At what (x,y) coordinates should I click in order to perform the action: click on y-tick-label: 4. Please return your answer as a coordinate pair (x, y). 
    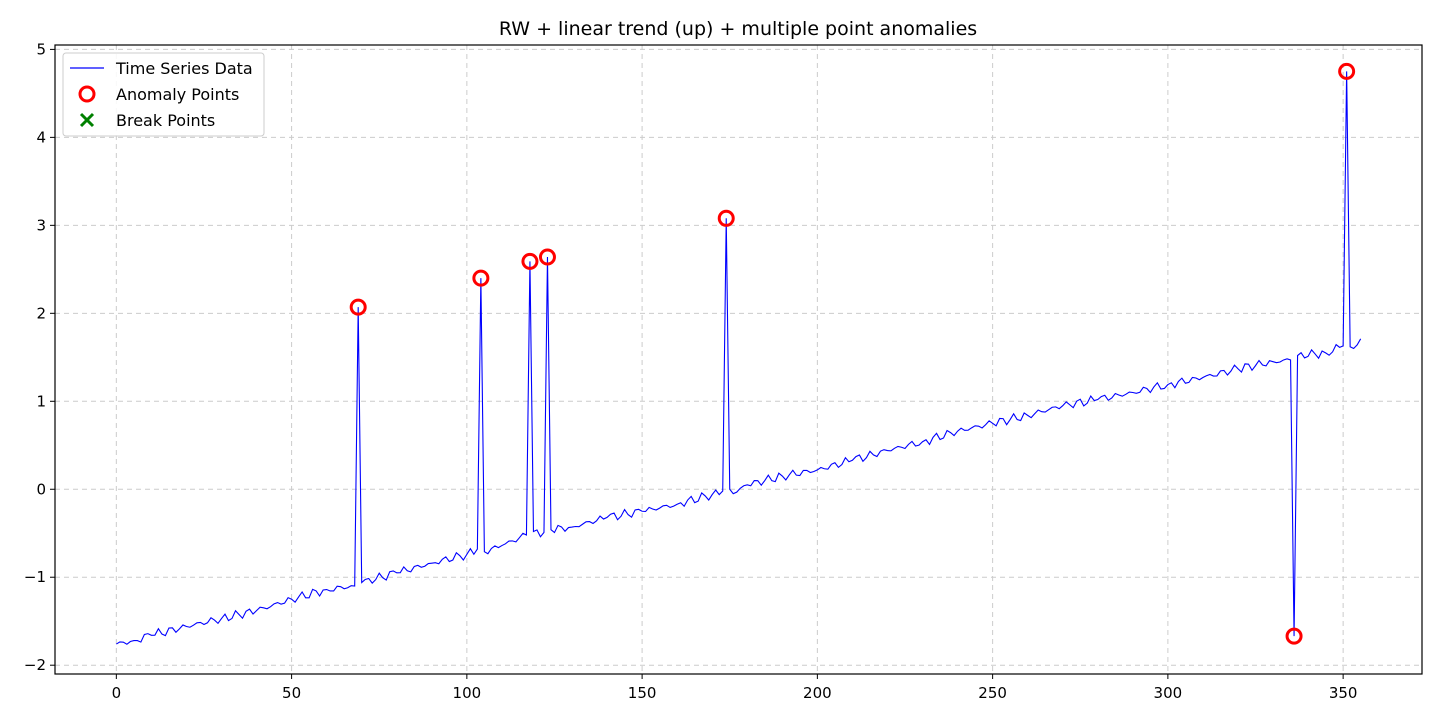
    Looking at the image, I should click on (41, 137).